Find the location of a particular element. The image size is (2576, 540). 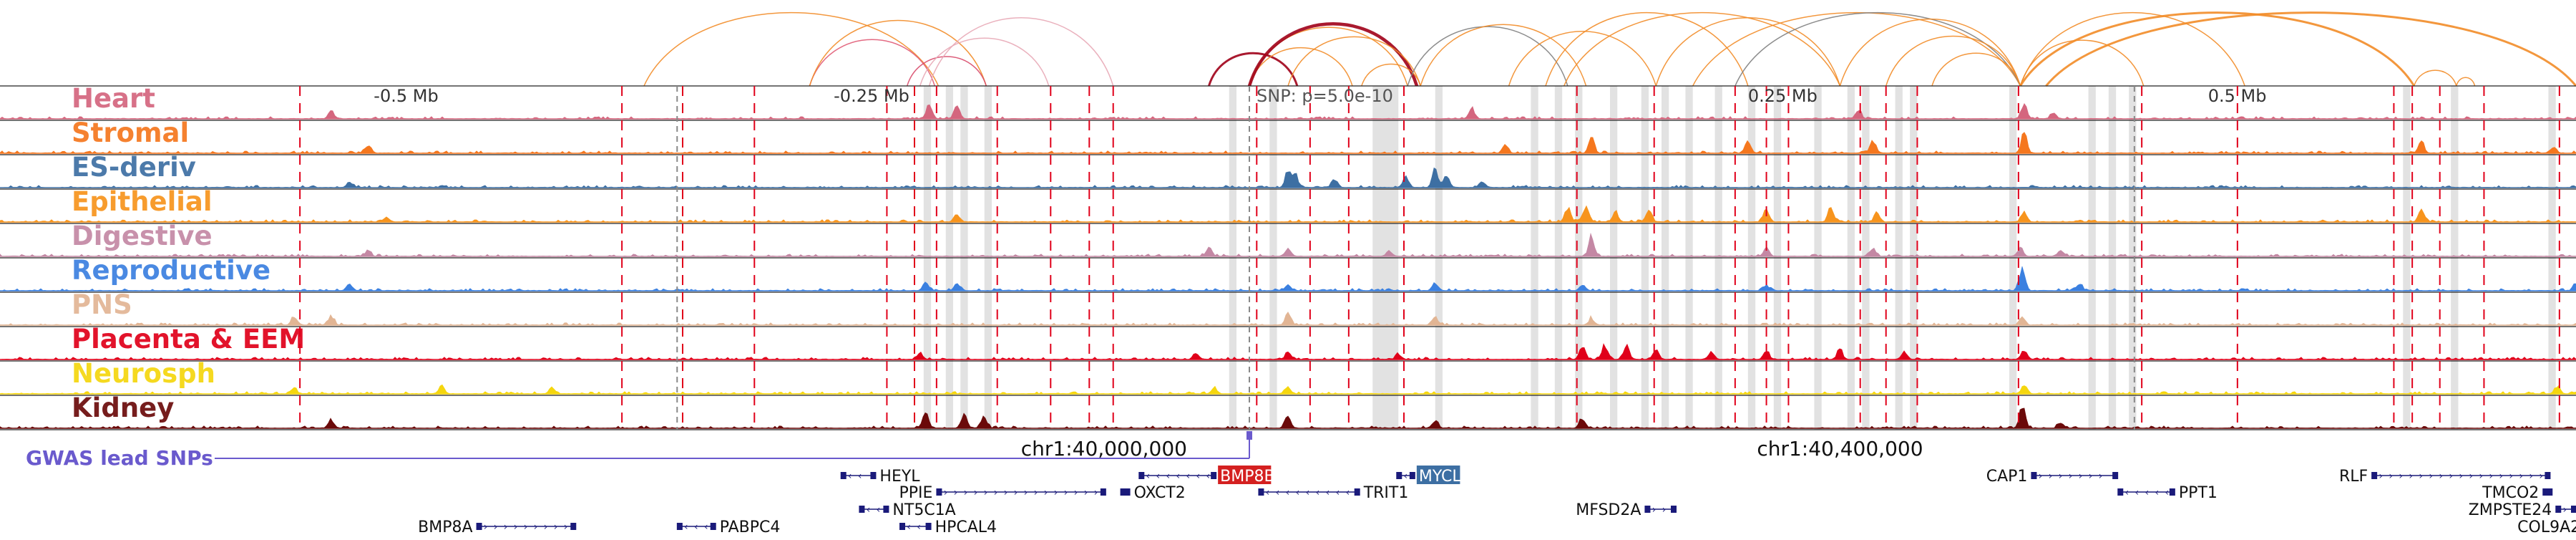

gene-label: RLF is located at coordinates (2353, 477).